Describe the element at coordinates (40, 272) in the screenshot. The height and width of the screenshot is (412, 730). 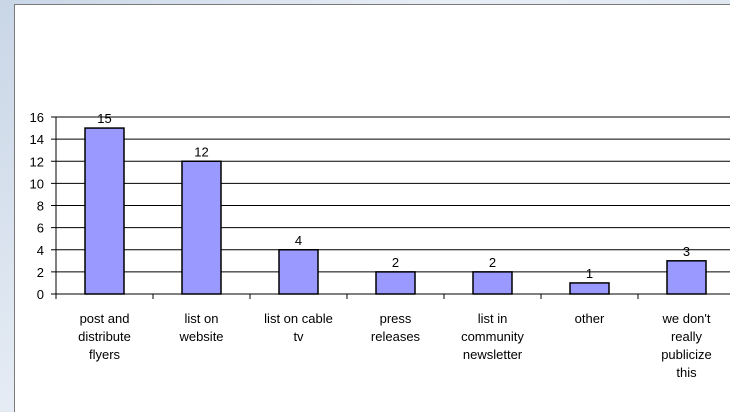
I see `y-tick-label: 2` at that location.